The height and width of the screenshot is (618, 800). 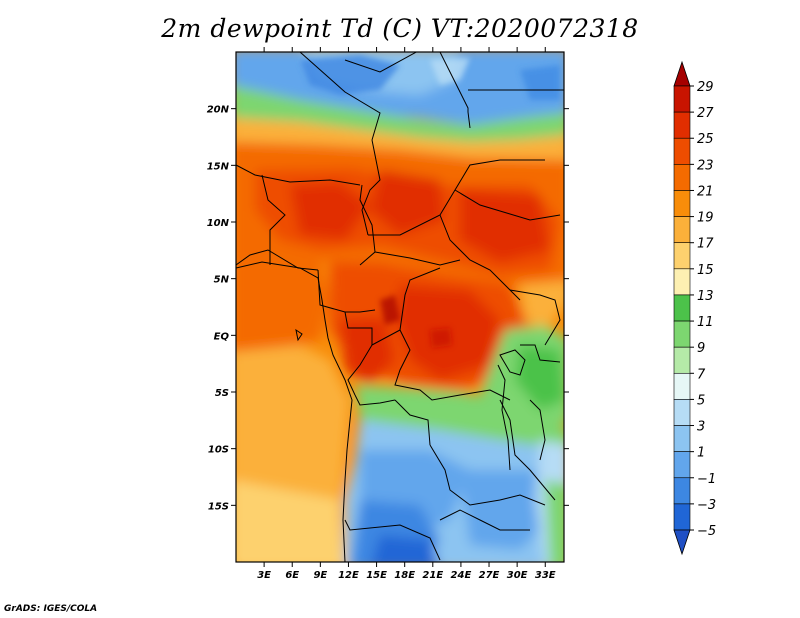 I want to click on lon-tick-label: 6E, so click(x=292, y=575).